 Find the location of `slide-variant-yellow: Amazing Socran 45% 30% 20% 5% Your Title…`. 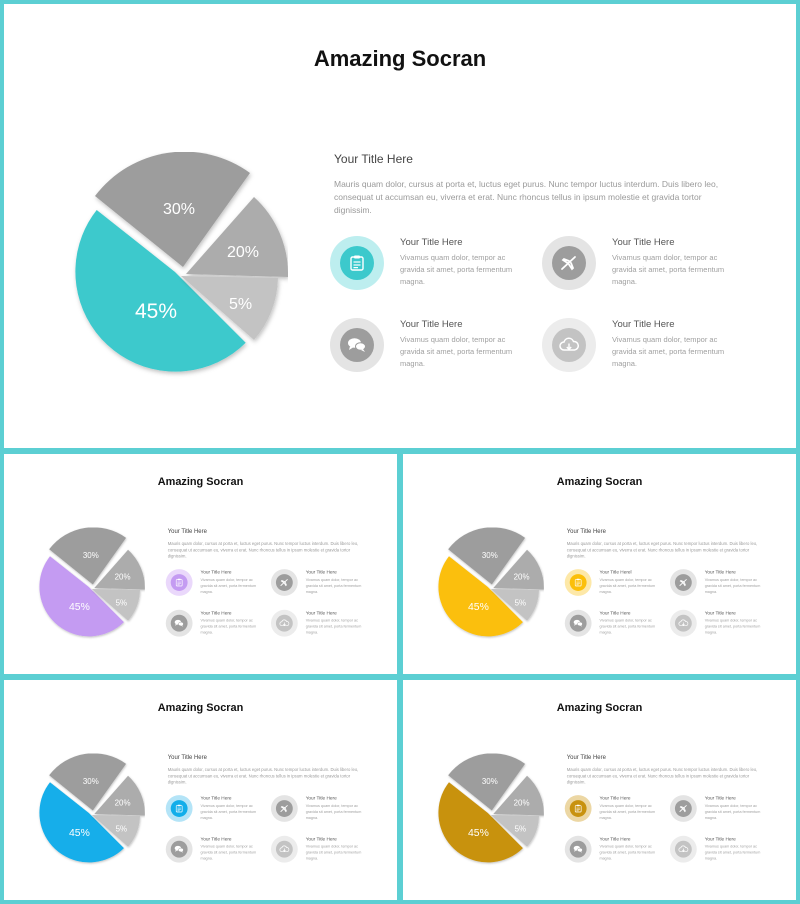

slide-variant-yellow: Amazing Socran 45% 30% 20% 5% Your Title… is located at coordinates (599, 564).